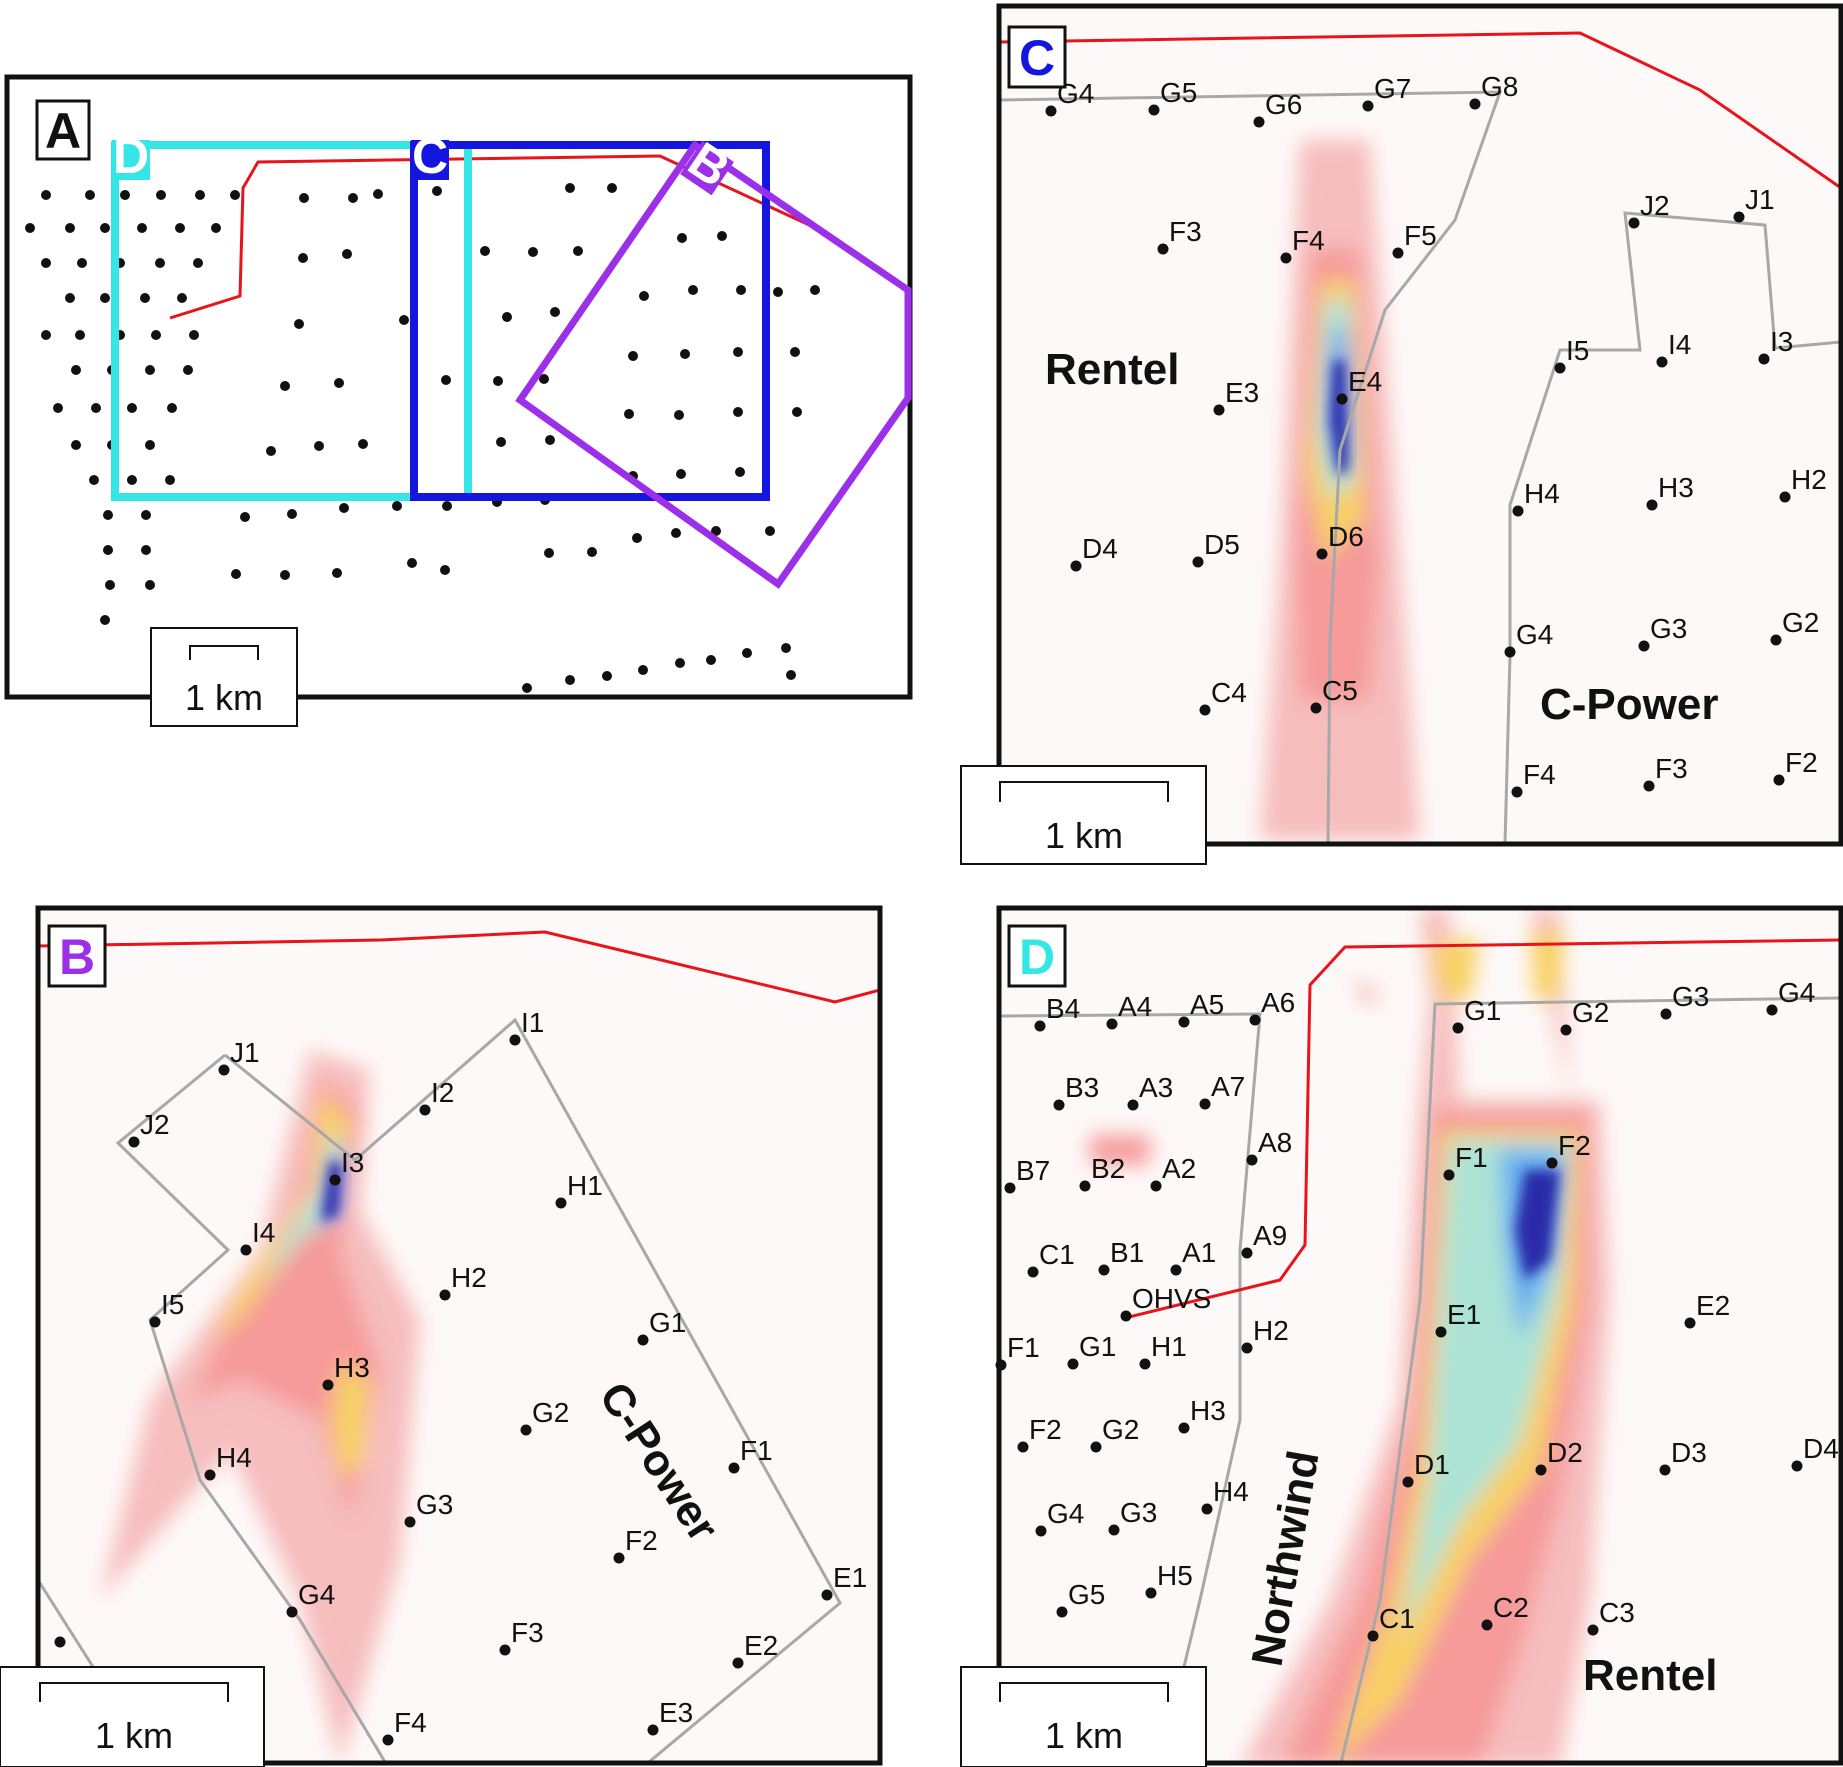 The image size is (1843, 1767). Describe the element at coordinates (1251, 467) in the screenshot. I see `rentel-boundary-c` at that location.